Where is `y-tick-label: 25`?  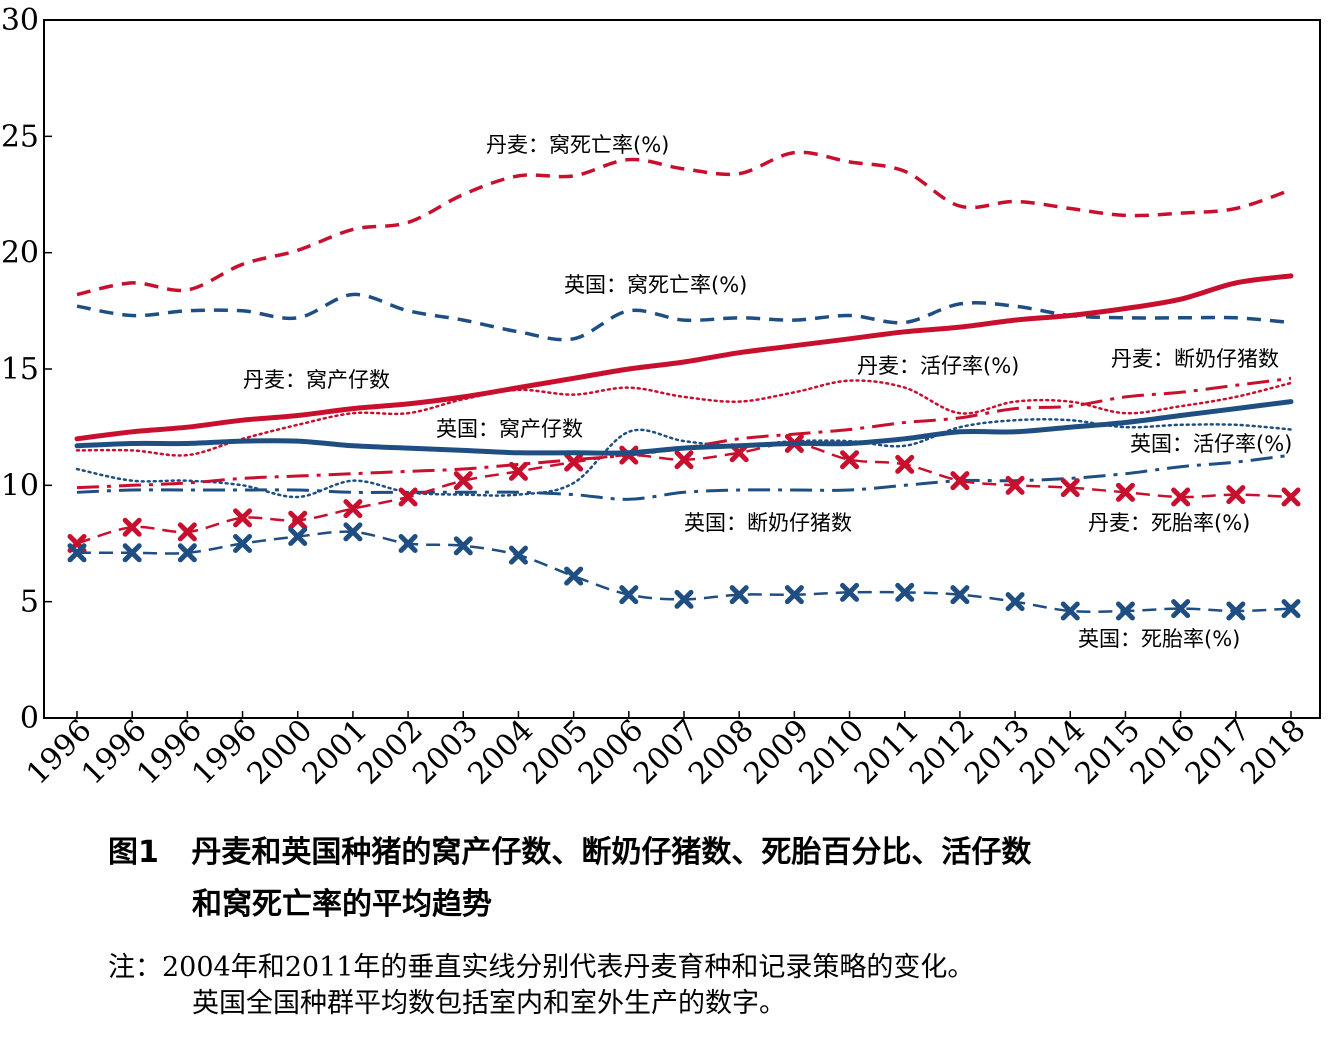
y-tick-label: 25 is located at coordinates (20, 136).